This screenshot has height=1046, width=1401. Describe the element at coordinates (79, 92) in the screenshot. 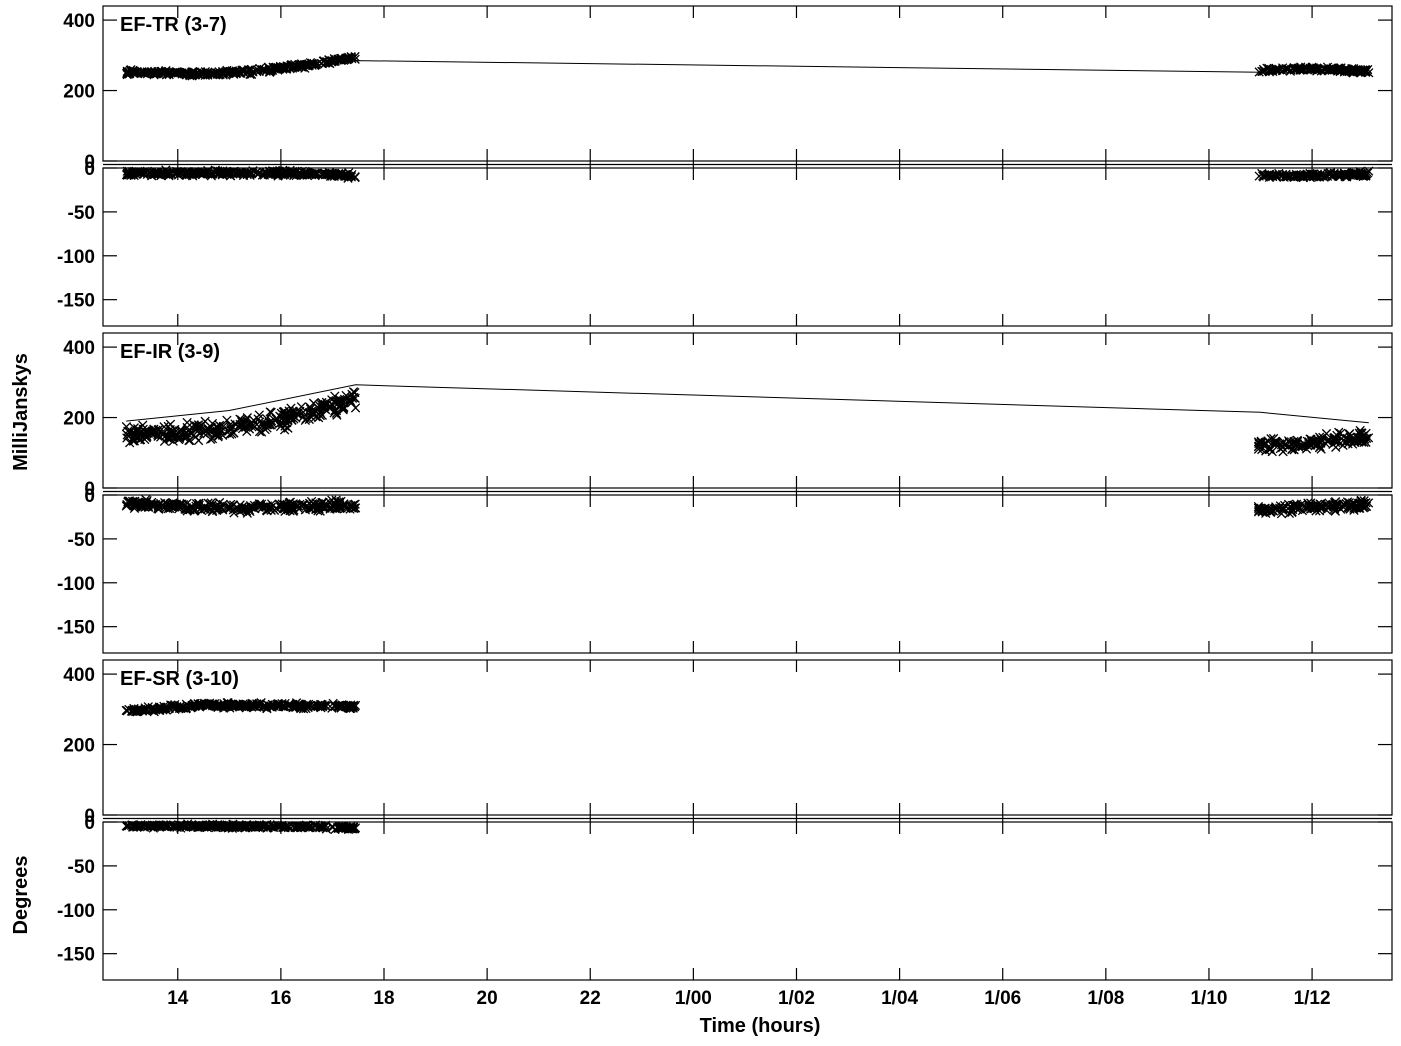

I see `y-tick-label: 200` at that location.